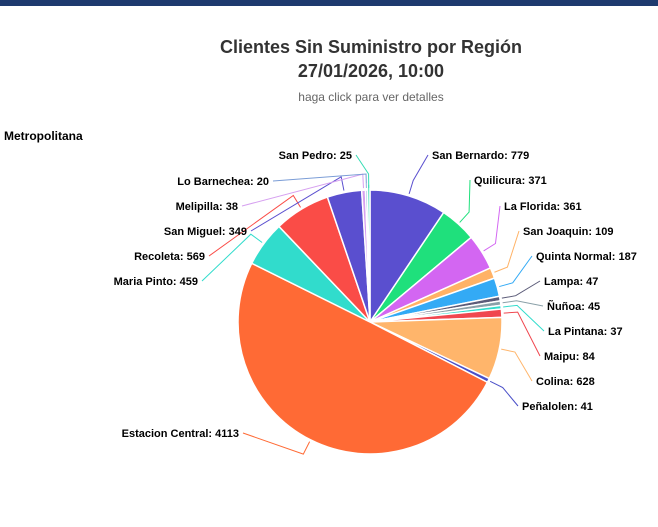  What do you see at coordinates (543, 207) in the screenshot?
I see `data-label-la-florida: La Florida: 361` at bounding box center [543, 207].